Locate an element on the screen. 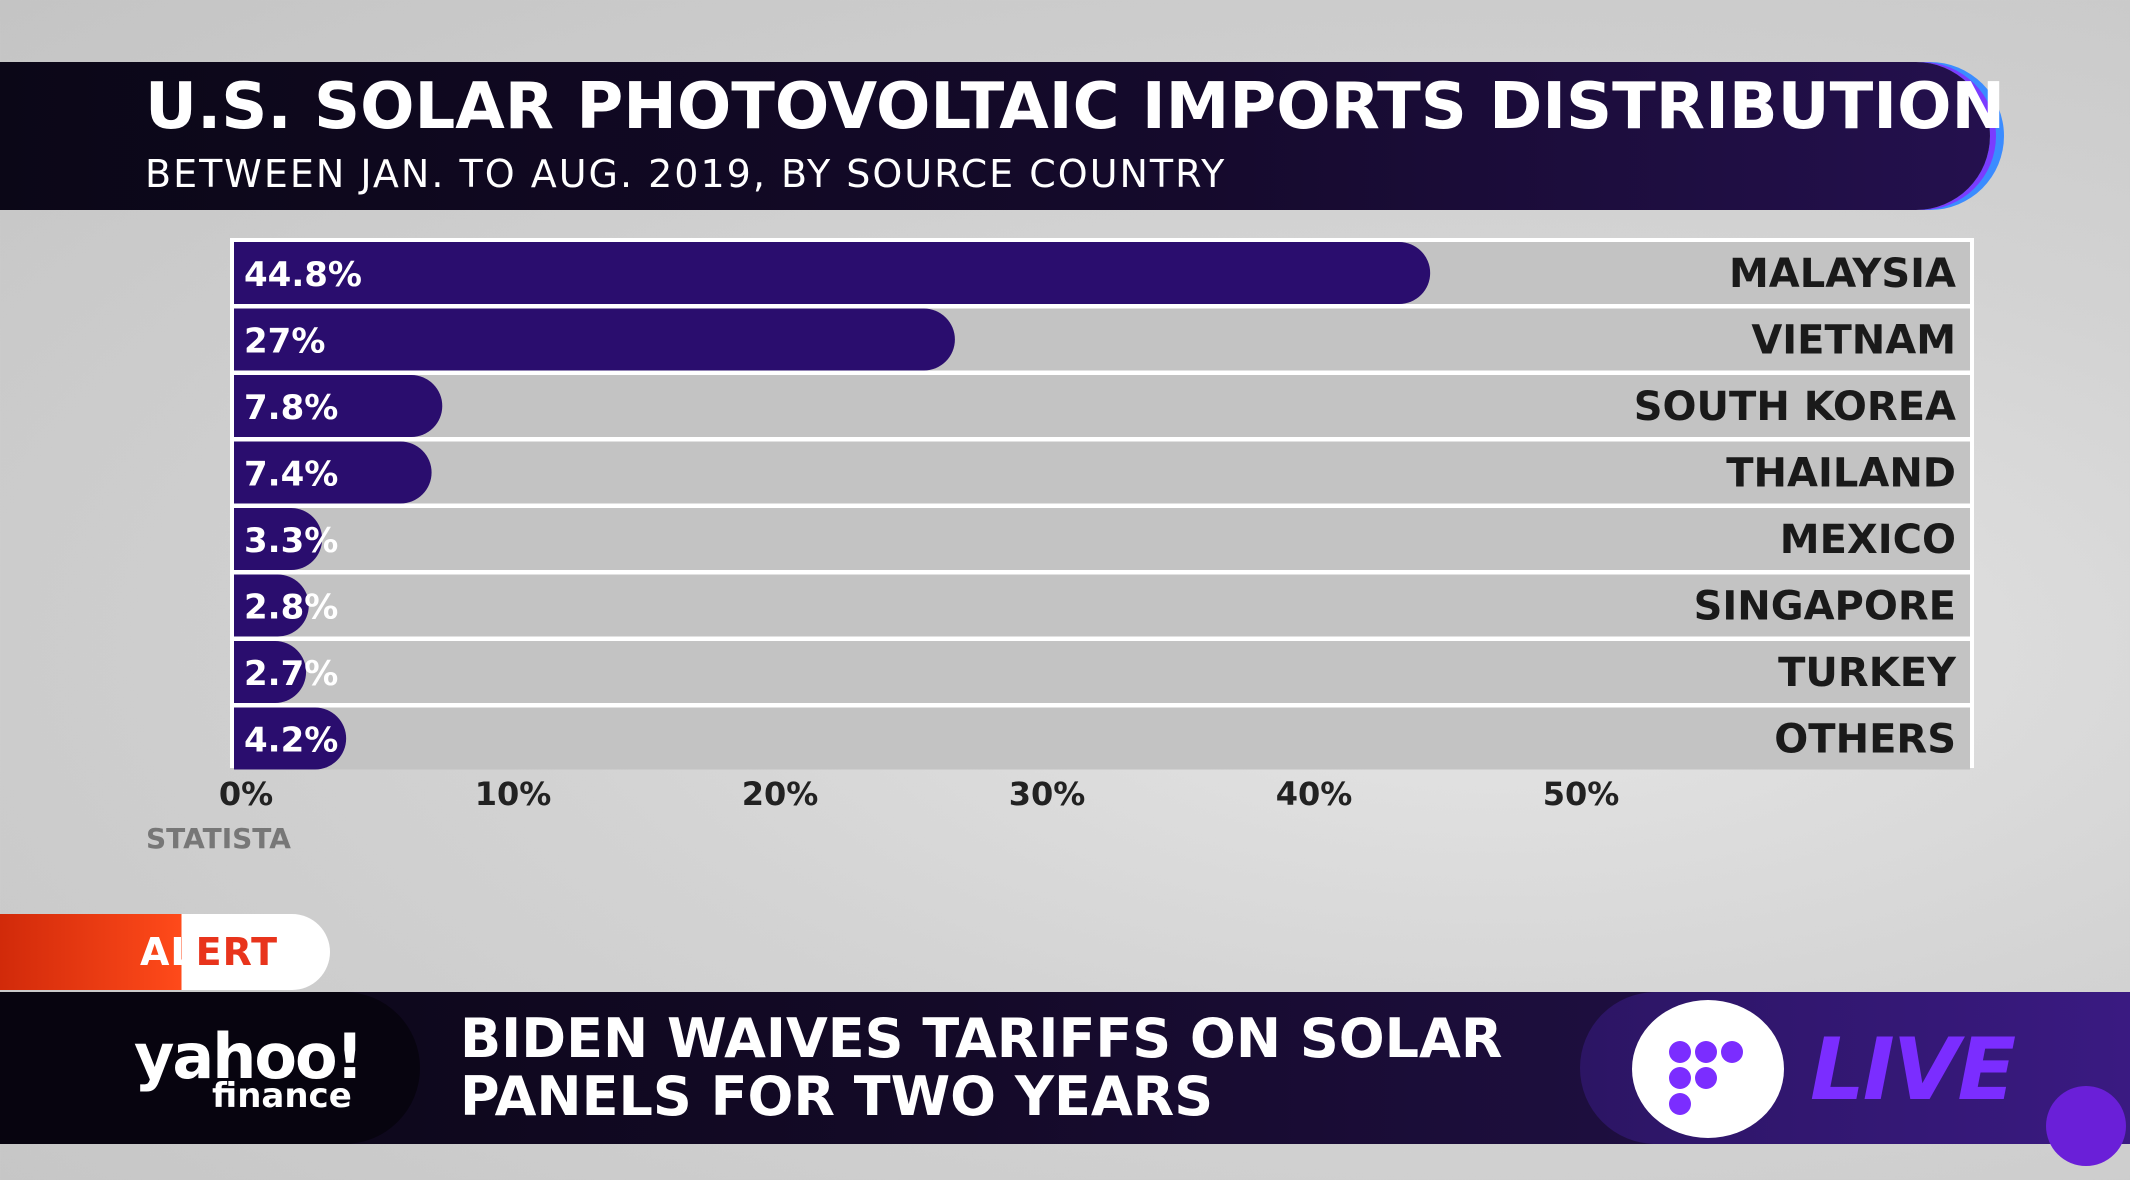 Image resolution: width=2130 pixels, height=1180 pixels. category-label: MALAYSIA is located at coordinates (1842, 274).